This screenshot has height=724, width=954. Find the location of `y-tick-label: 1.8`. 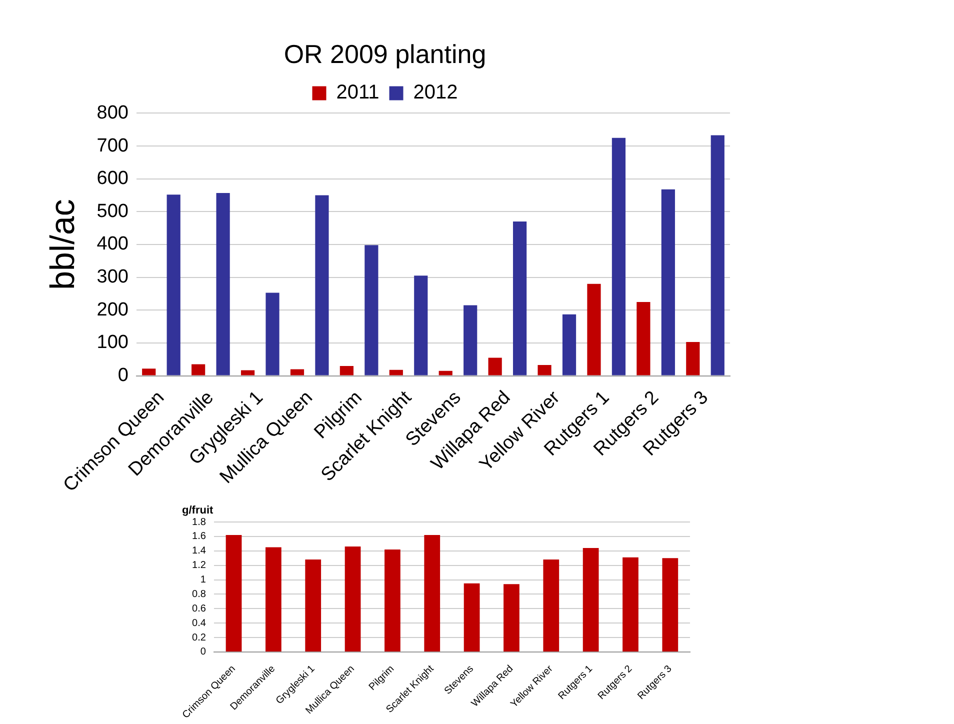

y-tick-label: 1.8 is located at coordinates (199, 522).